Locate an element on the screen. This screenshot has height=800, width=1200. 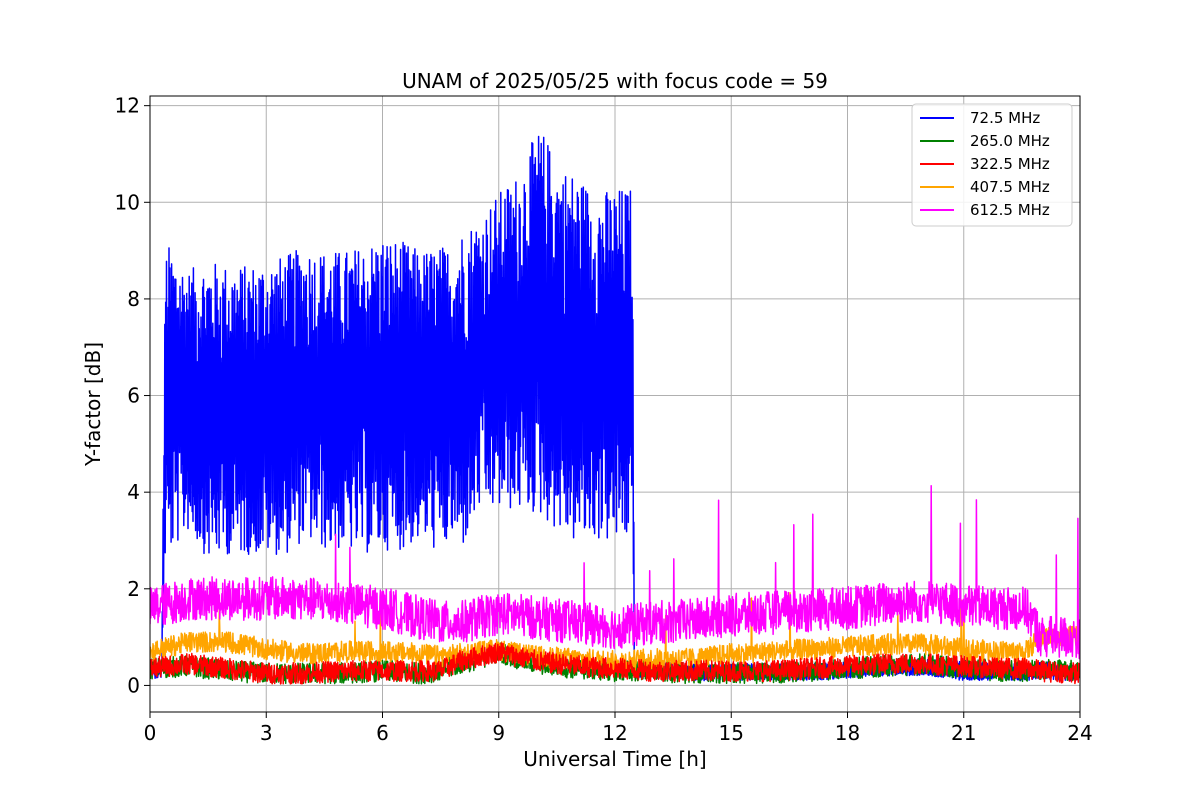
x-tick-label: 21 is located at coordinates (963, 733).